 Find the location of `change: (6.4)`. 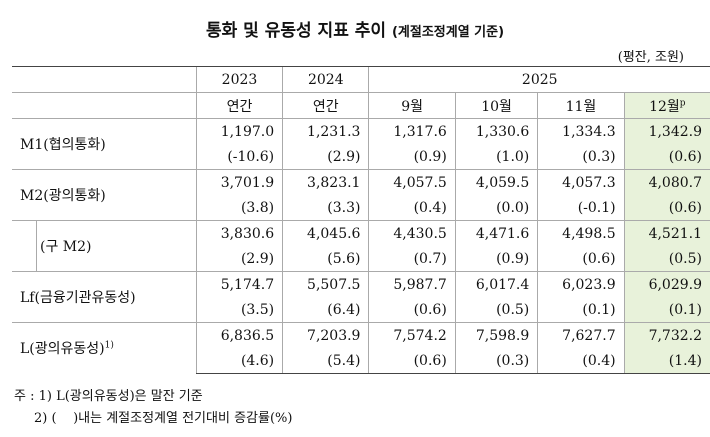

change: (6.4) is located at coordinates (325, 310).